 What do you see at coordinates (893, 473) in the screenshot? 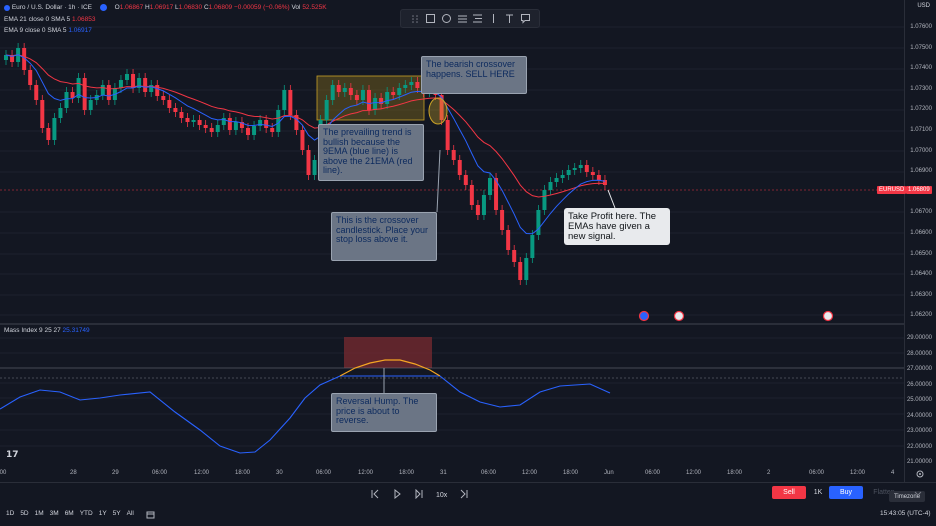
I see `time-axis-label: 4` at bounding box center [893, 473].